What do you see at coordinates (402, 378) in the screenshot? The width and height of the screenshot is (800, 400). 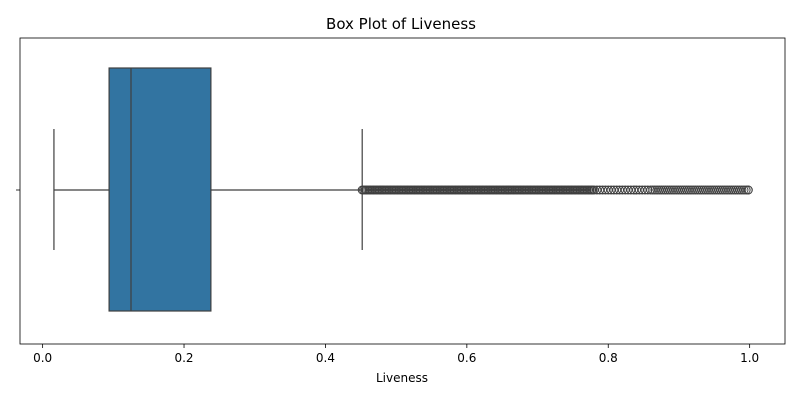 I see `x-axis-label: Liveness` at bounding box center [402, 378].